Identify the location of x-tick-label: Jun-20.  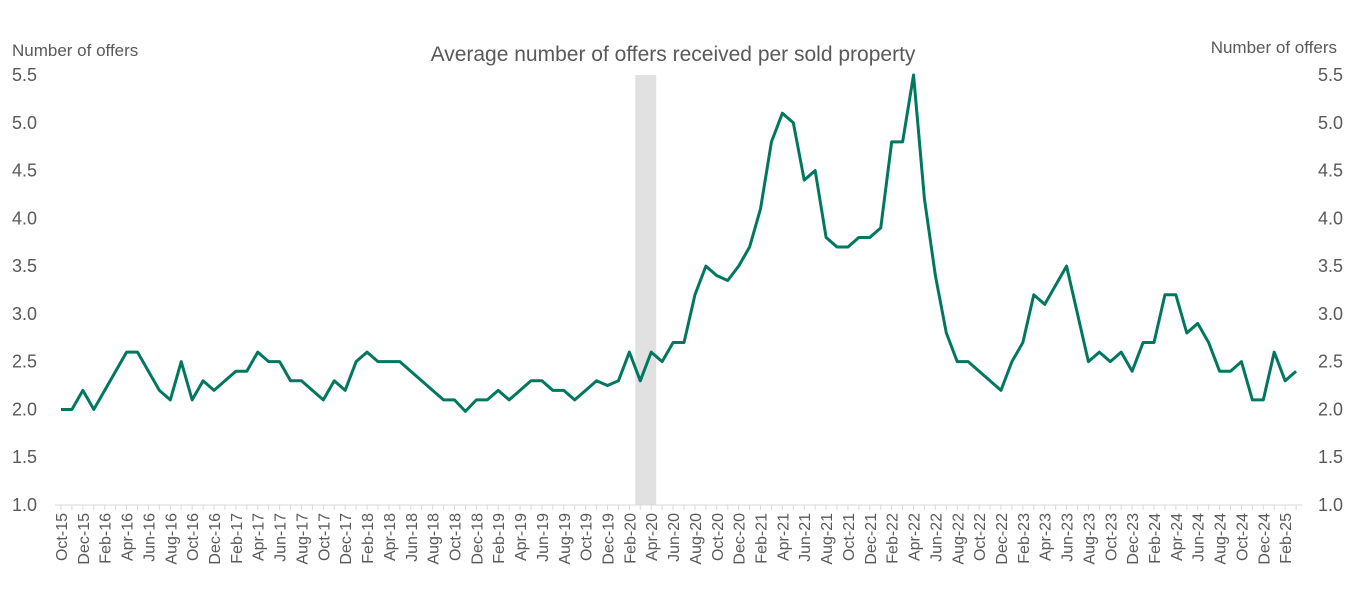
(674, 537).